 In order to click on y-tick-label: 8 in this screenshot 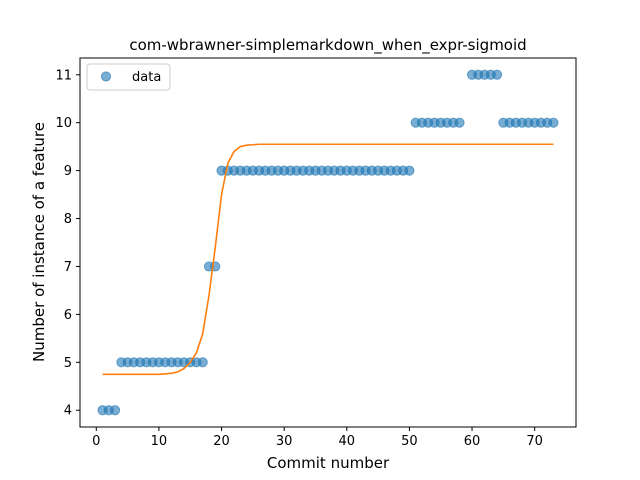, I will do `click(68, 219)`.